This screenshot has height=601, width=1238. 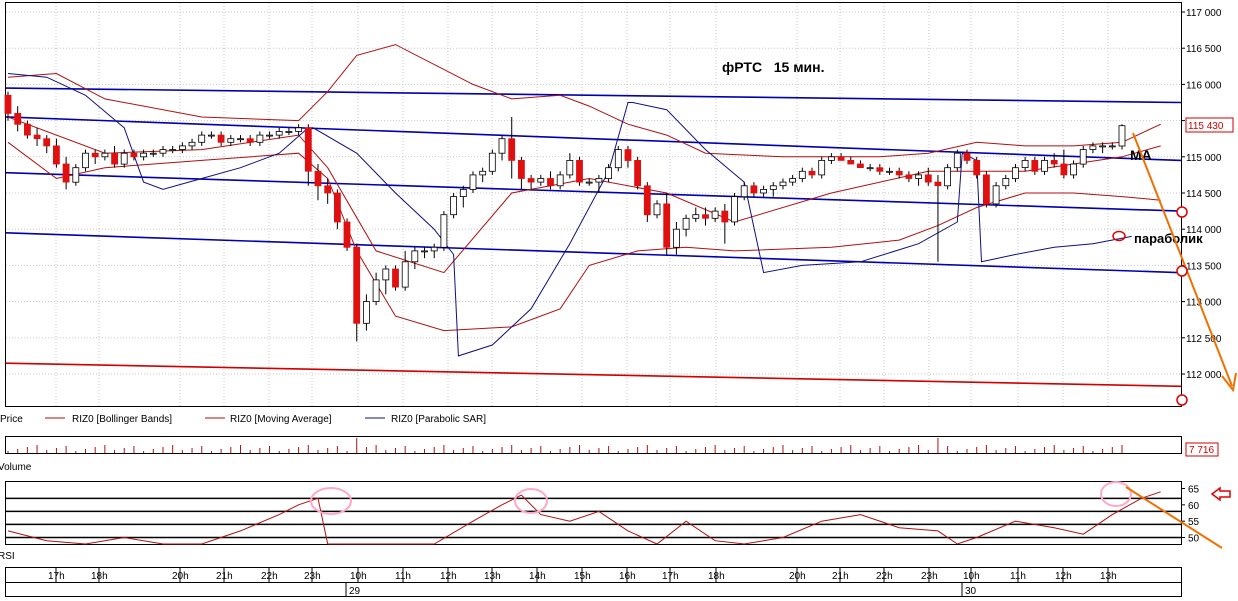 What do you see at coordinates (122, 419) in the screenshot?
I see `legend-bollinger: RIZ0 [Bollinger Bands]` at bounding box center [122, 419].